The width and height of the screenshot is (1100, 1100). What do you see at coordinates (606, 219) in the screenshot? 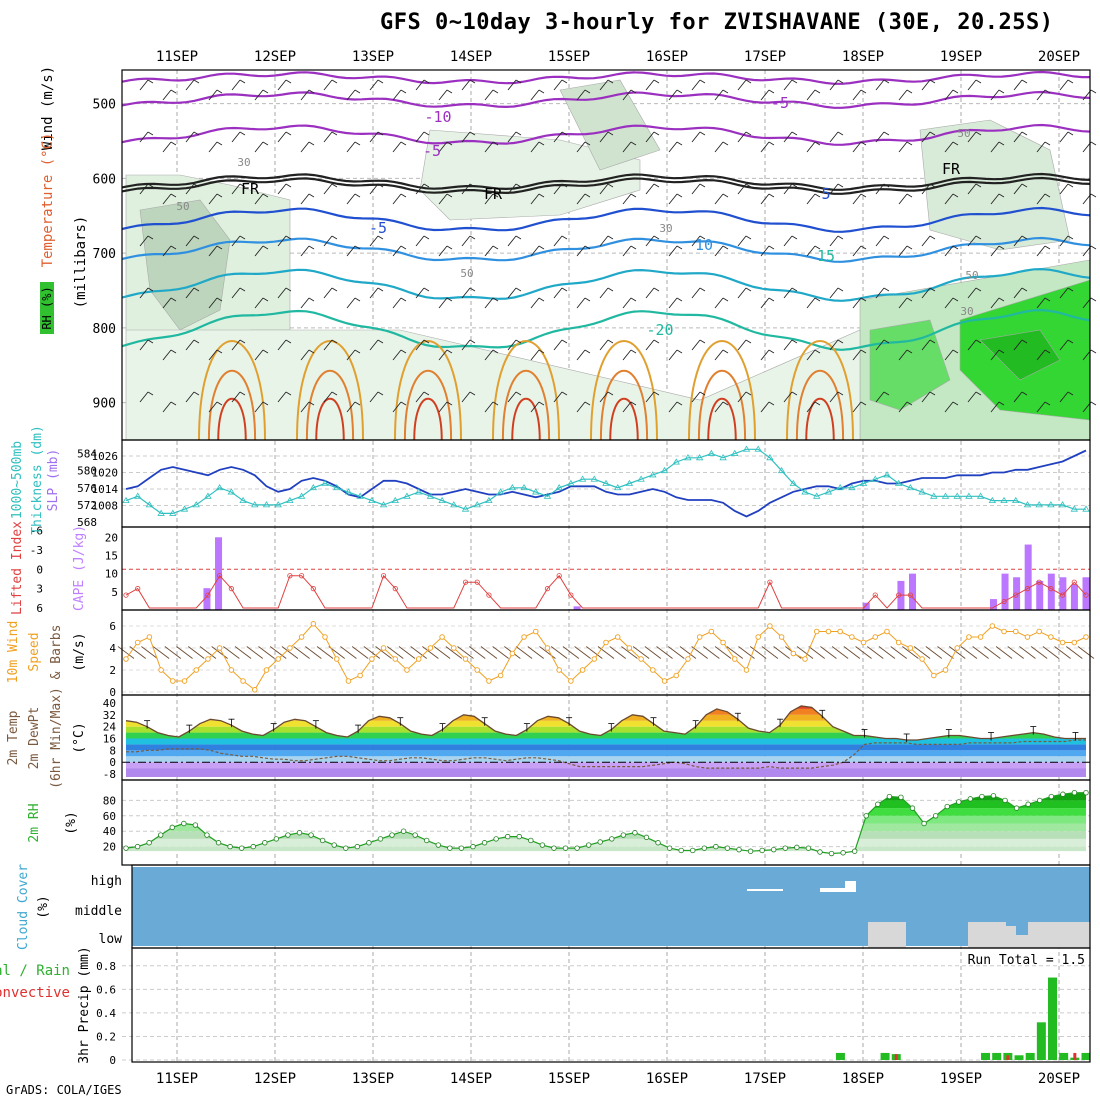
I see `isotherm-contour` at bounding box center [606, 219].